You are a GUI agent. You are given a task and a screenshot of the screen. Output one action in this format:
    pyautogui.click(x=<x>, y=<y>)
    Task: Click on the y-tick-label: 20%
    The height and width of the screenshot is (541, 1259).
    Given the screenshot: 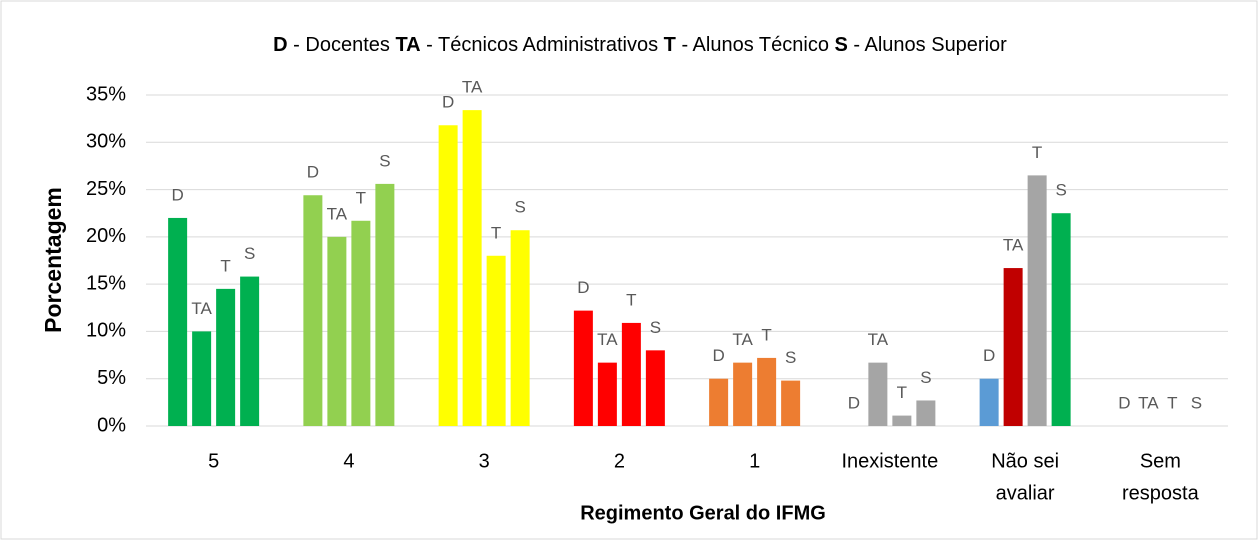 What is the action you would take?
    pyautogui.click(x=106, y=236)
    